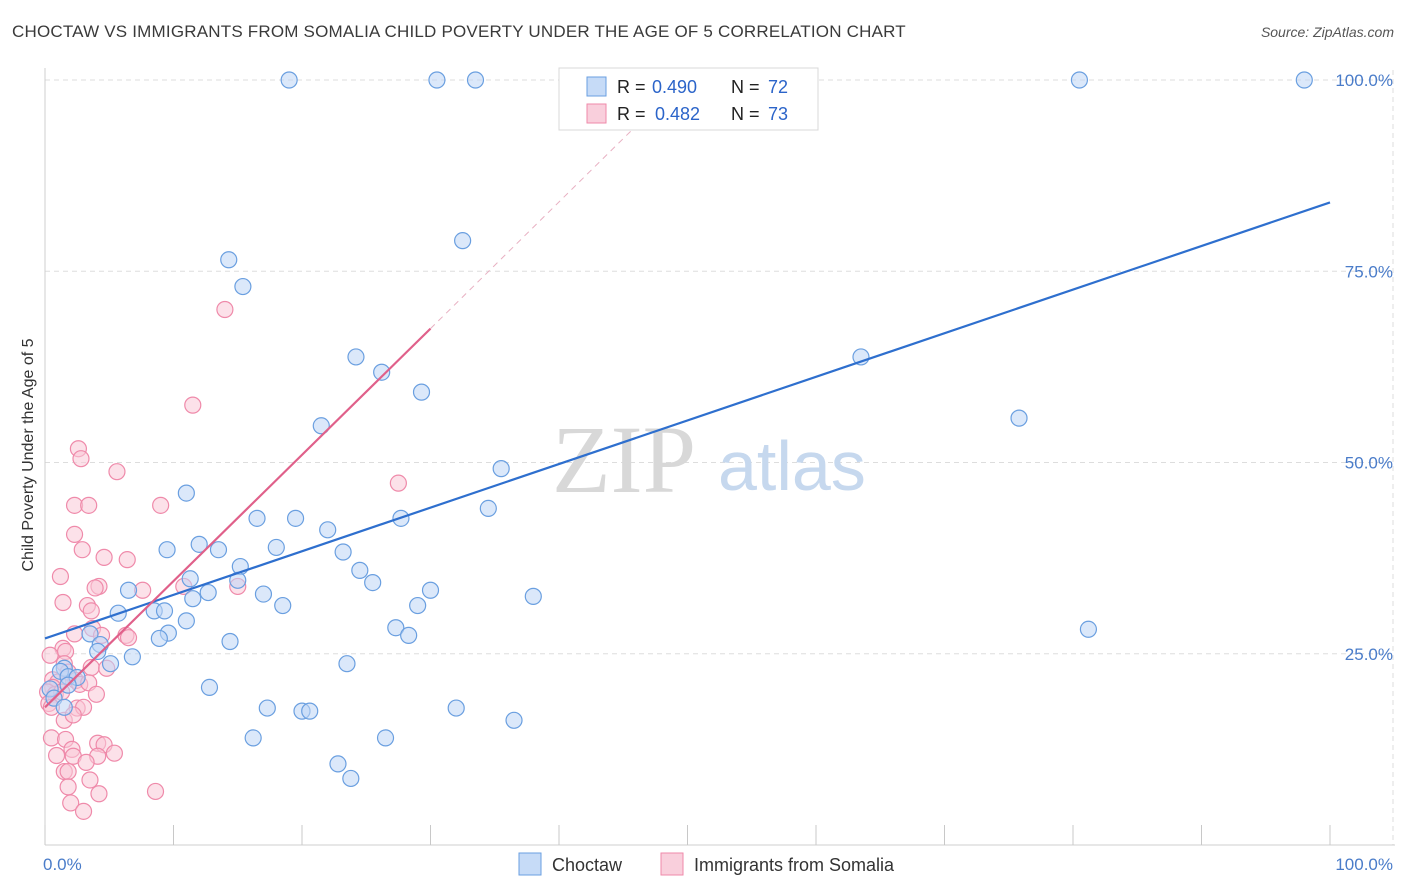 This screenshot has height=892, width=1406. I want to click on somalia-n-value: 73, so click(778, 114).